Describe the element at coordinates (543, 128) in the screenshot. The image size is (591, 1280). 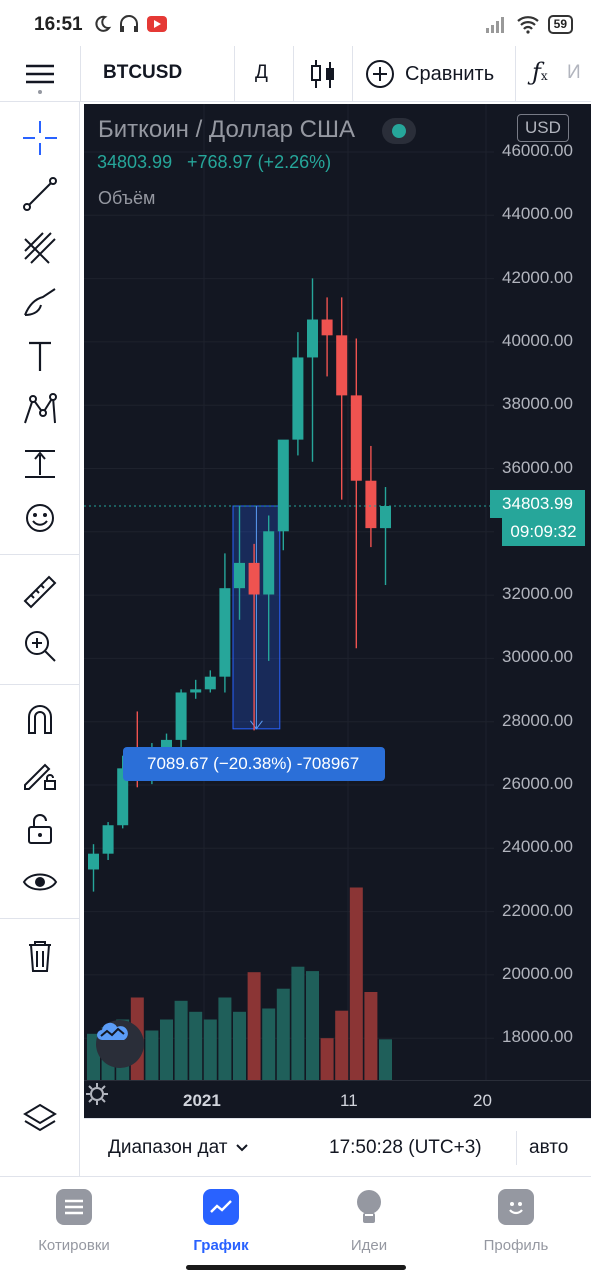
I see `currency-button: USD` at that location.